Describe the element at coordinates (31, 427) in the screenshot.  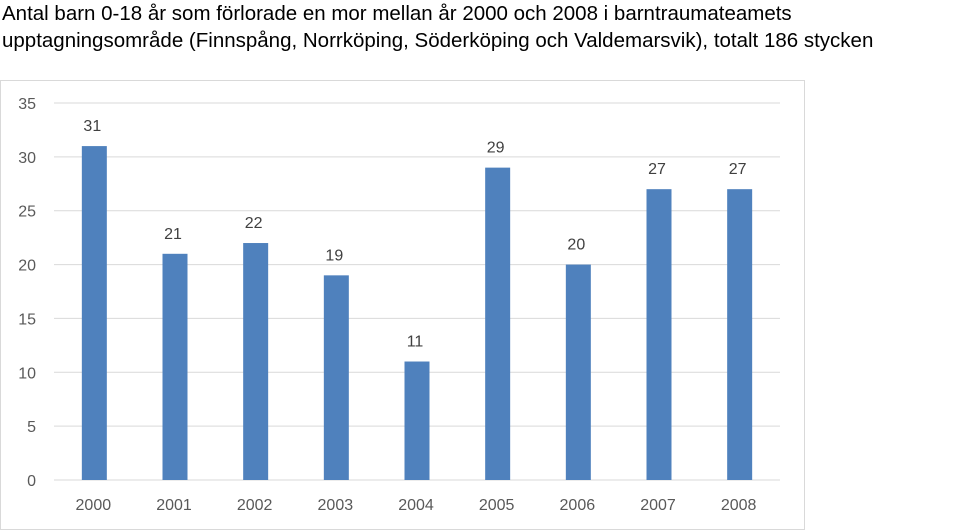
I see `y-tick-label: 5` at that location.